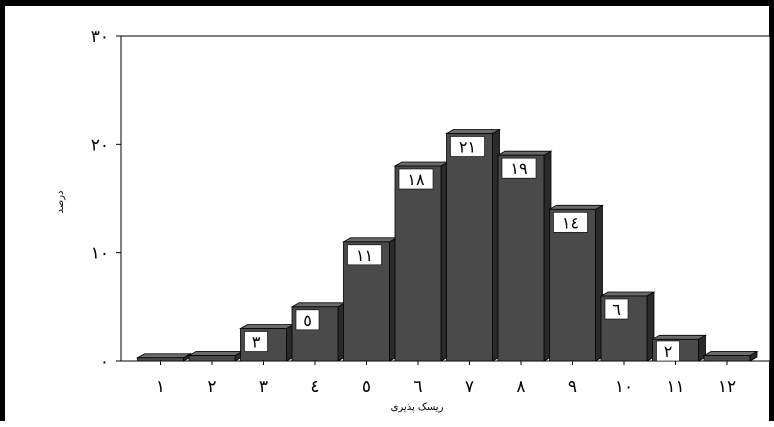 This screenshot has width=774, height=427. I want to click on x-tick-label: ٤, so click(314, 387).